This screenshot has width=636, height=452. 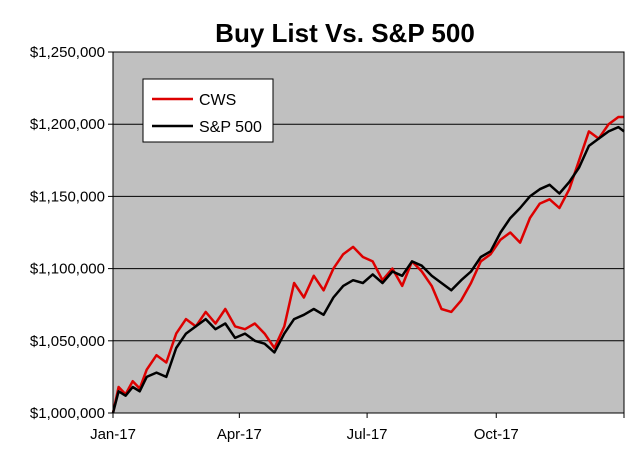 I want to click on legend: CWS S&P 500, so click(x=208, y=110).